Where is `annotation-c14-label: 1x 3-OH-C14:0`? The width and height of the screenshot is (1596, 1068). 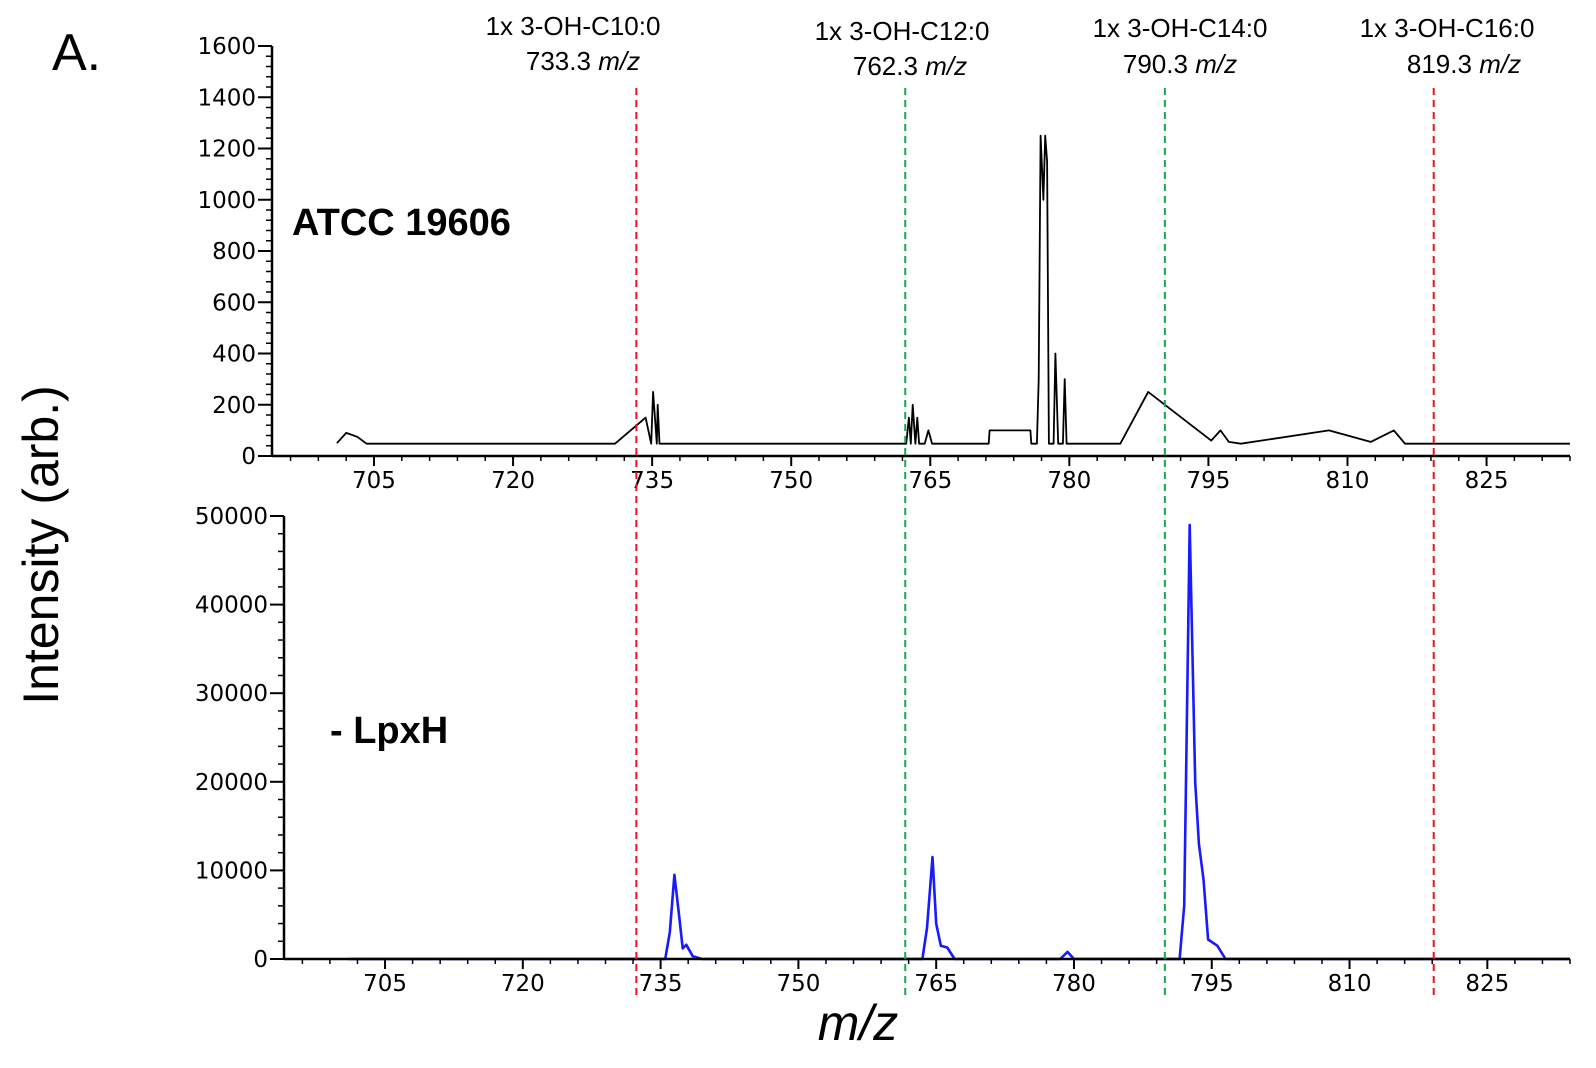
annotation-c14-label: 1x 3-OH-C14:0 is located at coordinates (1180, 28).